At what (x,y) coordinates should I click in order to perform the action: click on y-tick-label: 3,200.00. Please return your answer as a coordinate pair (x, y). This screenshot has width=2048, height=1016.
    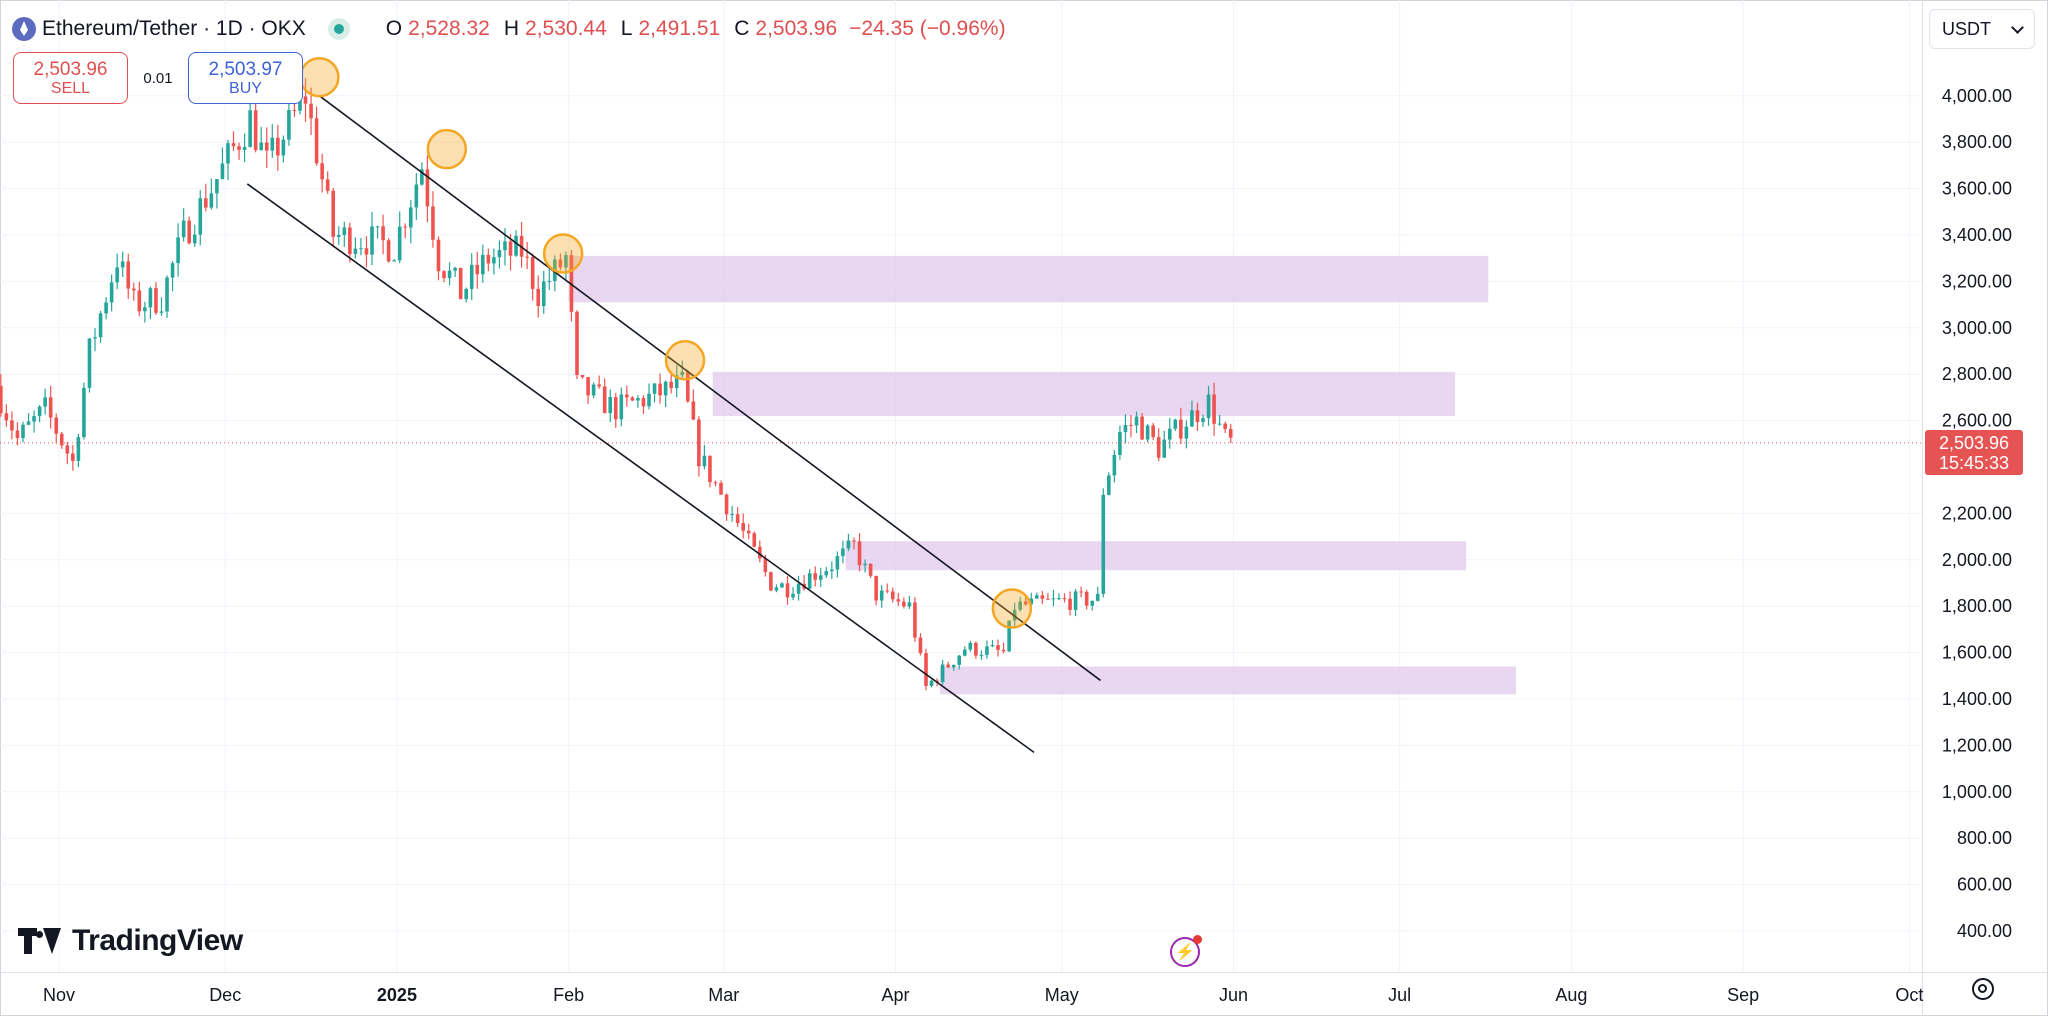
    Looking at the image, I should click on (1977, 281).